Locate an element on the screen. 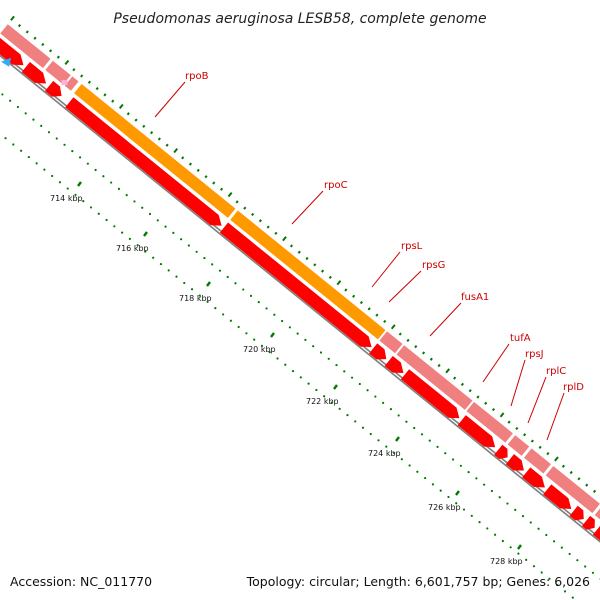 This screenshot has height=600, width=600. tick-label: 720 kbp is located at coordinates (259, 349).